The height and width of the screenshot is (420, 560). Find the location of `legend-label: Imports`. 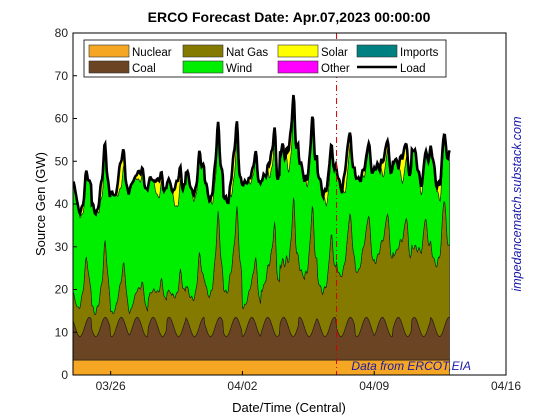

legend-label: Imports is located at coordinates (419, 53).